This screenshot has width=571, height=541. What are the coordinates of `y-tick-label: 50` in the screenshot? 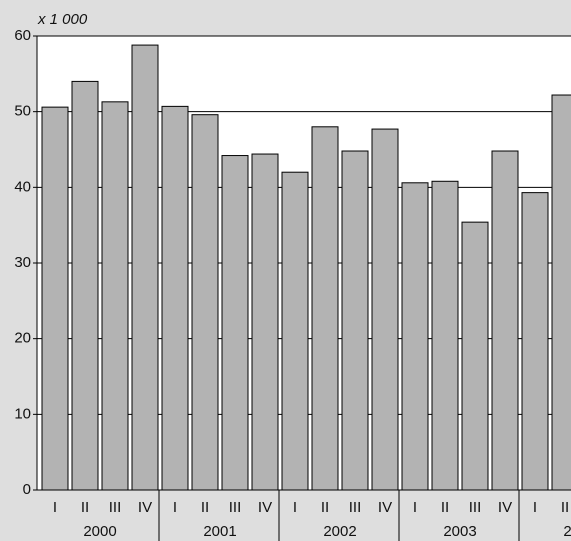 It's located at (22, 111).